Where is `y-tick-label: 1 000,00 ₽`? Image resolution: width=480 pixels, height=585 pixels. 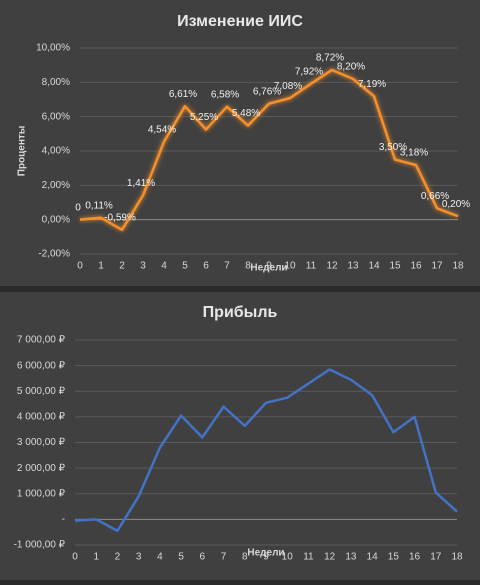
y-tick-label: 1 000,00 ₽ is located at coordinates (41, 493).